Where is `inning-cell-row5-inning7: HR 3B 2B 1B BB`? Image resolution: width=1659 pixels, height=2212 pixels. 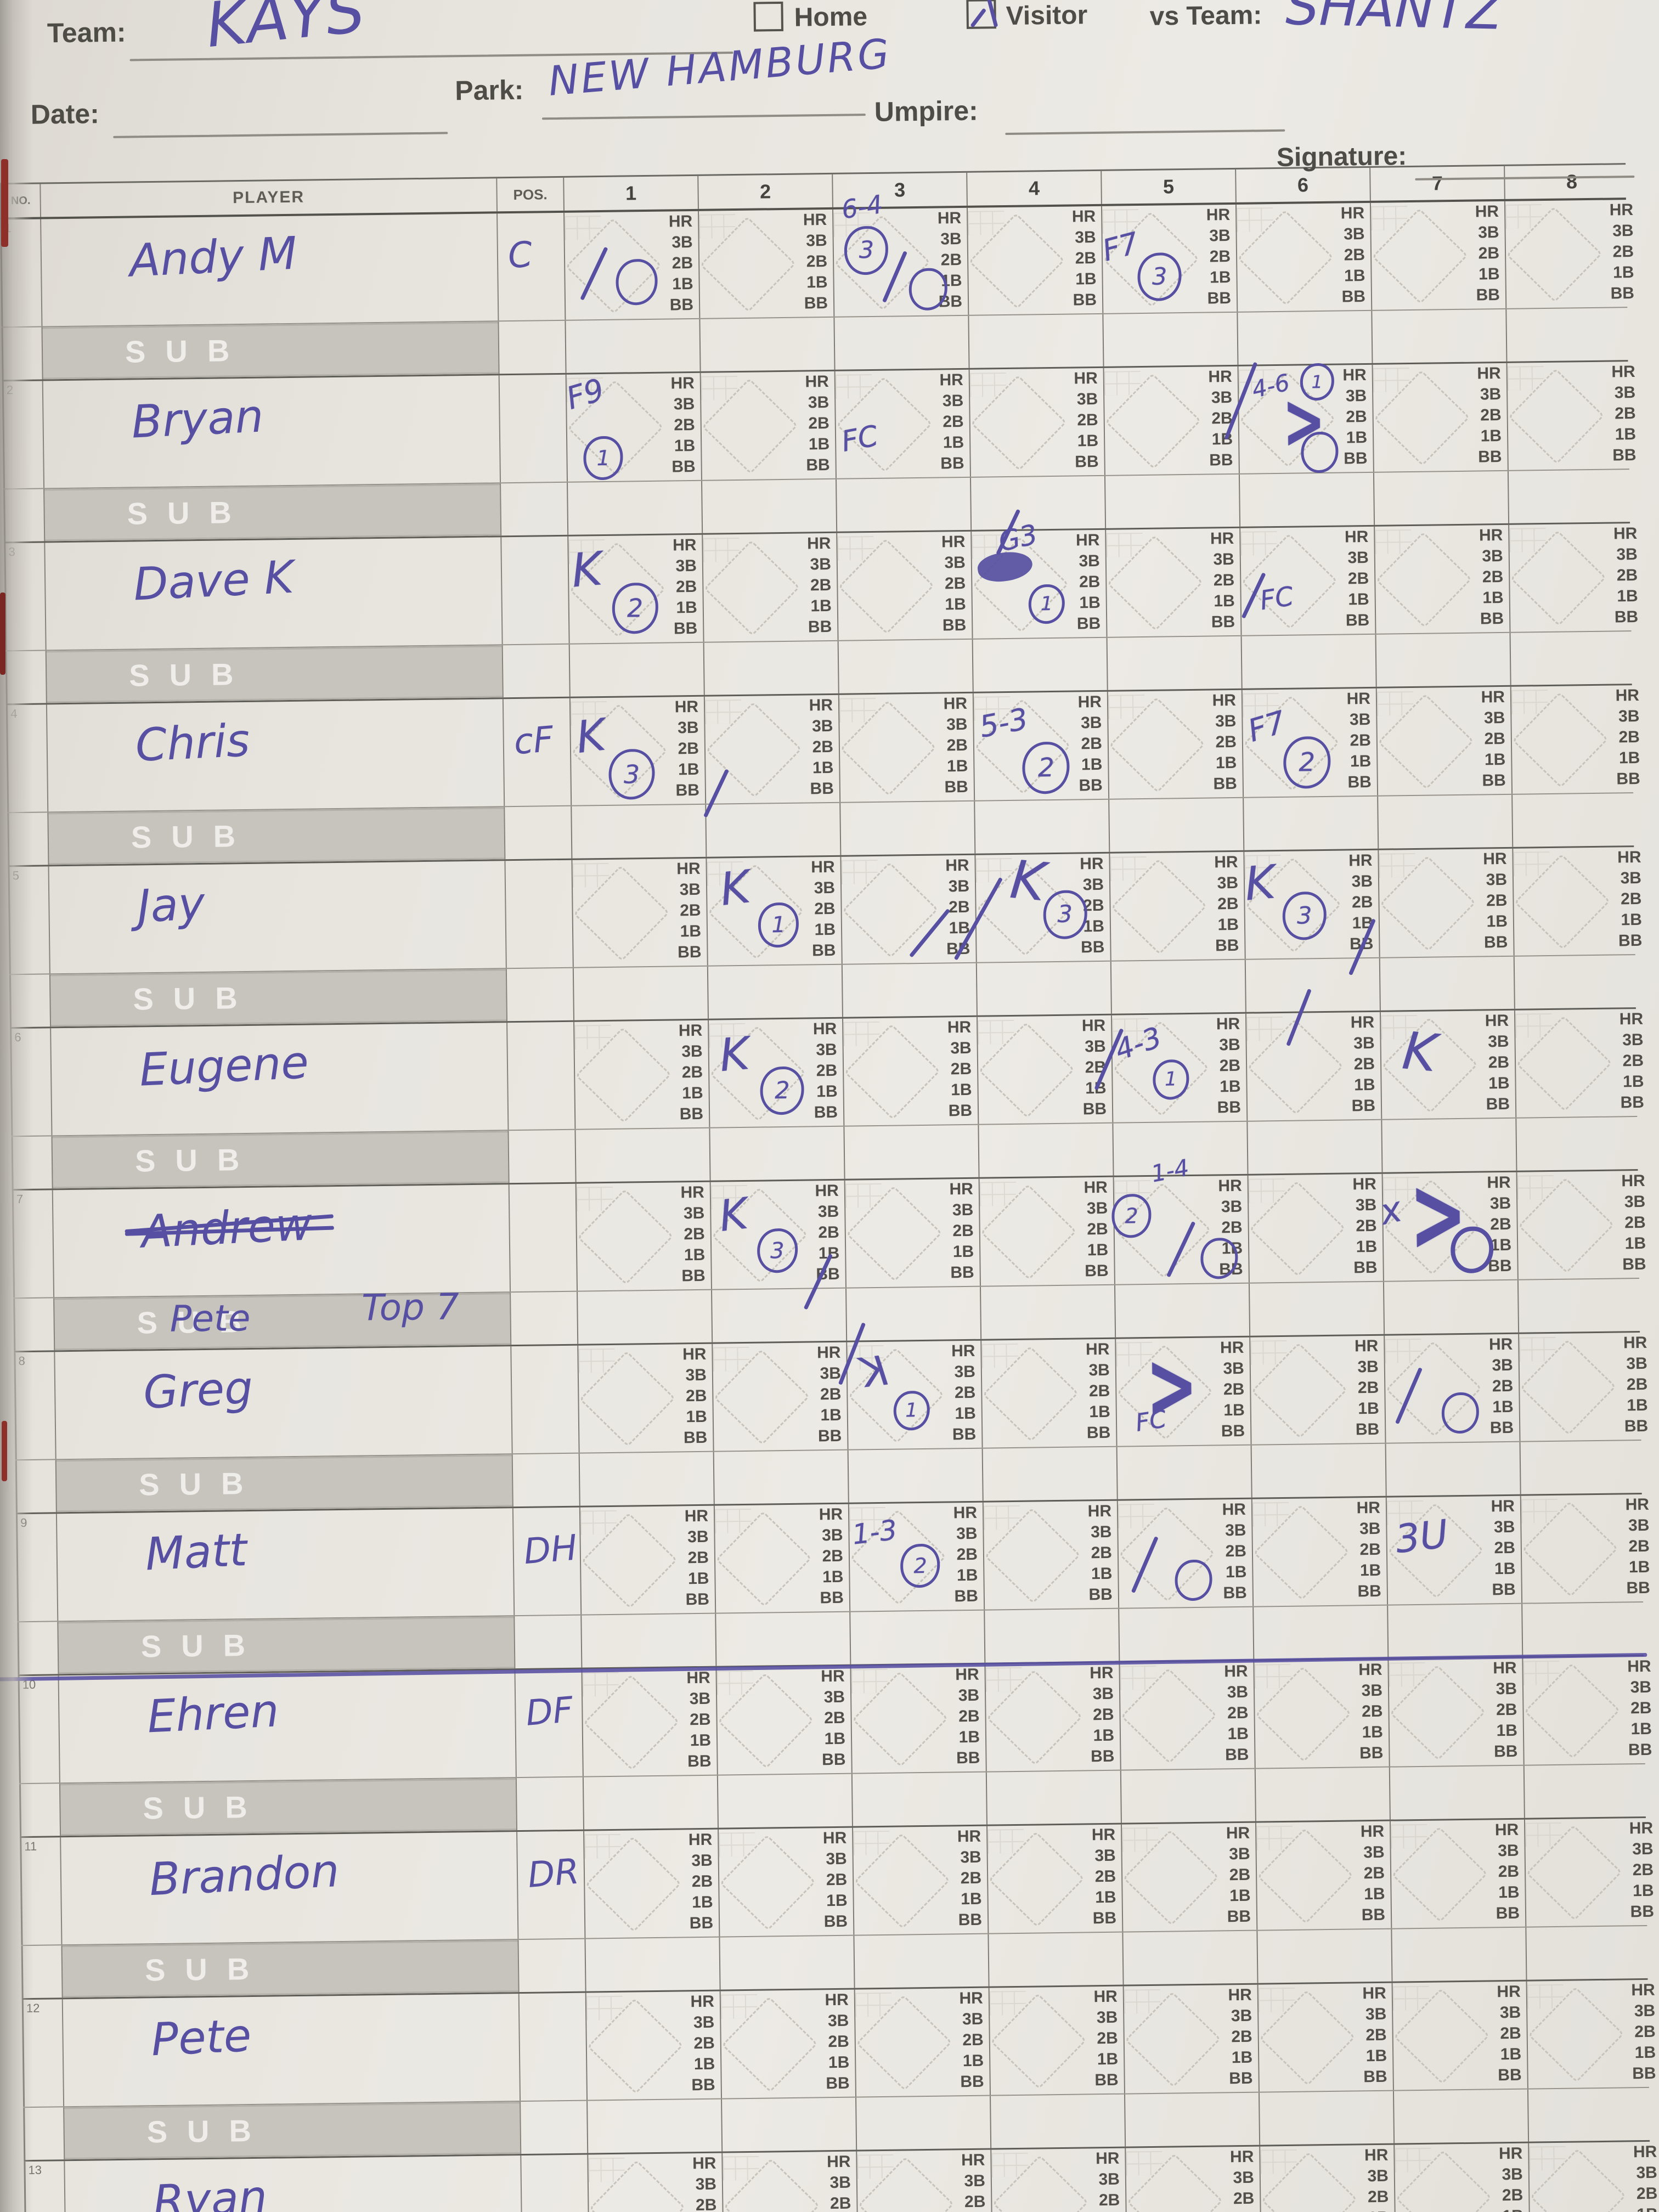
inning-cell-row5-inning7: HR 3B 2B 1B BB is located at coordinates (1446, 902).